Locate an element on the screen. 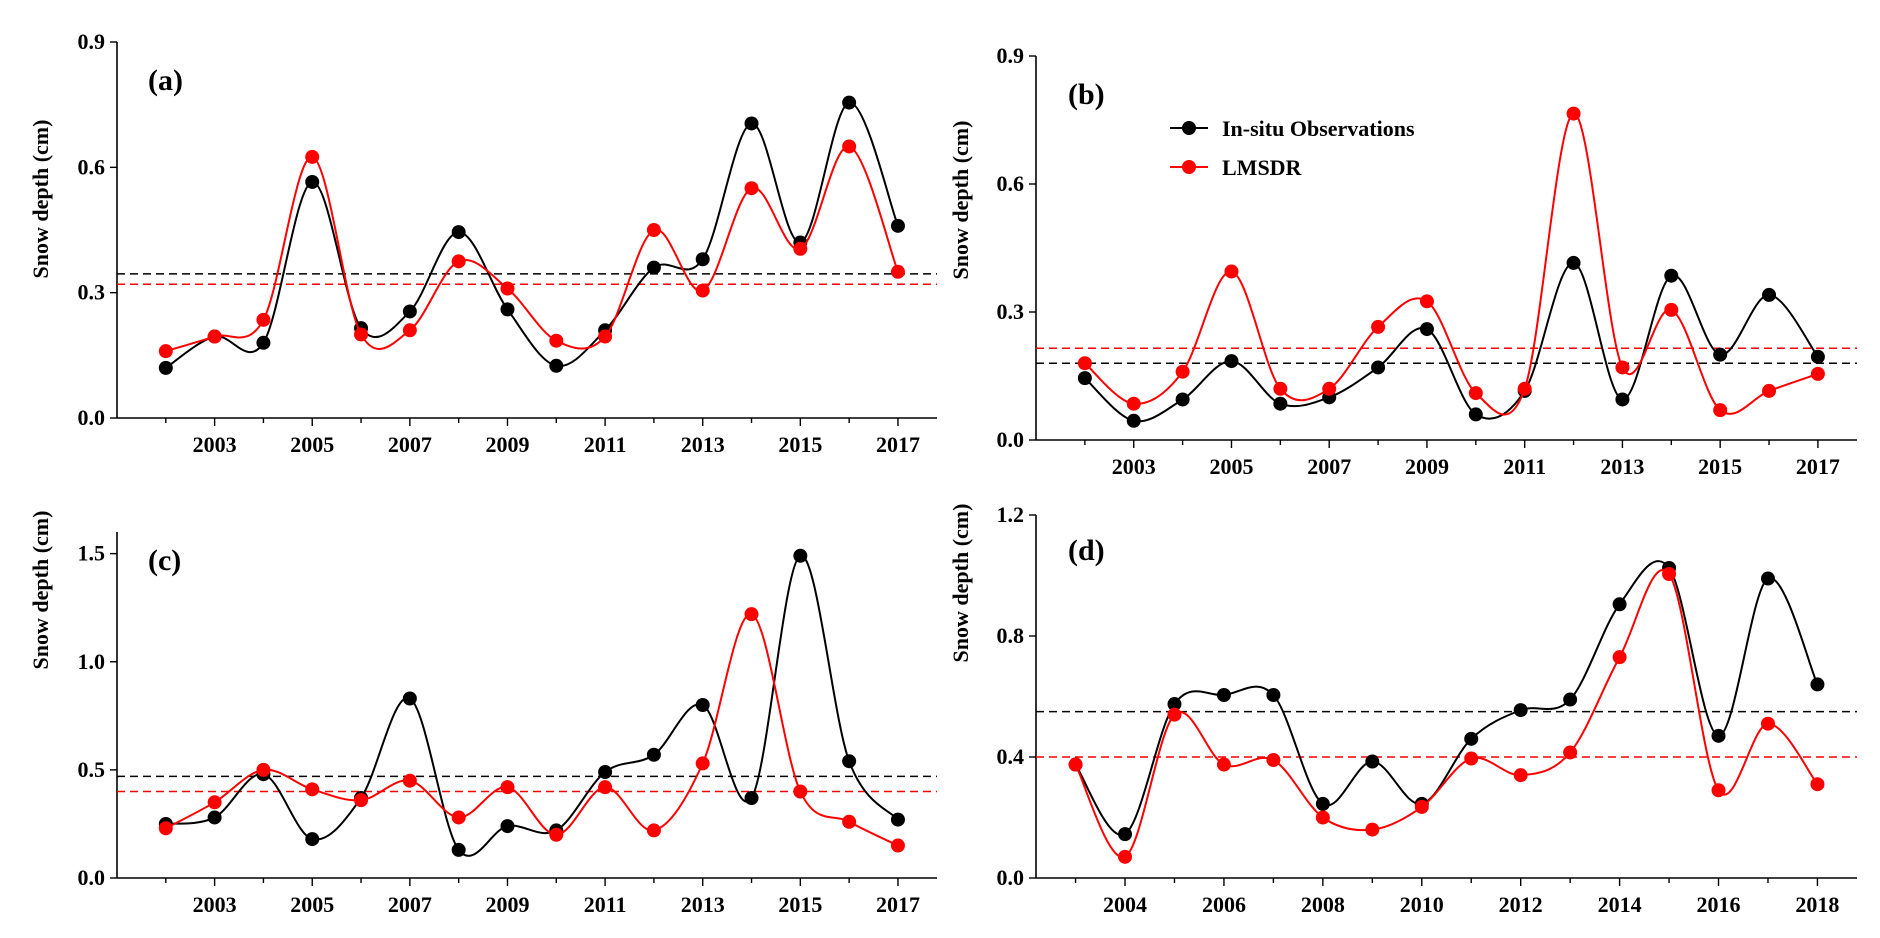 Image resolution: width=1880 pixels, height=938 pixels. panel-d-x-tick-label: 2016 is located at coordinates (1719, 904).